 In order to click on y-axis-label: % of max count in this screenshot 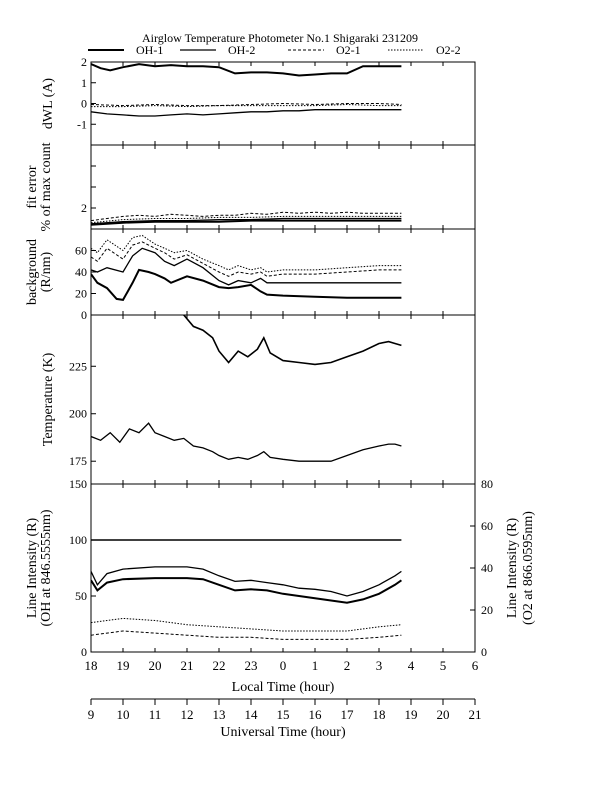, I will do `click(46, 186)`.